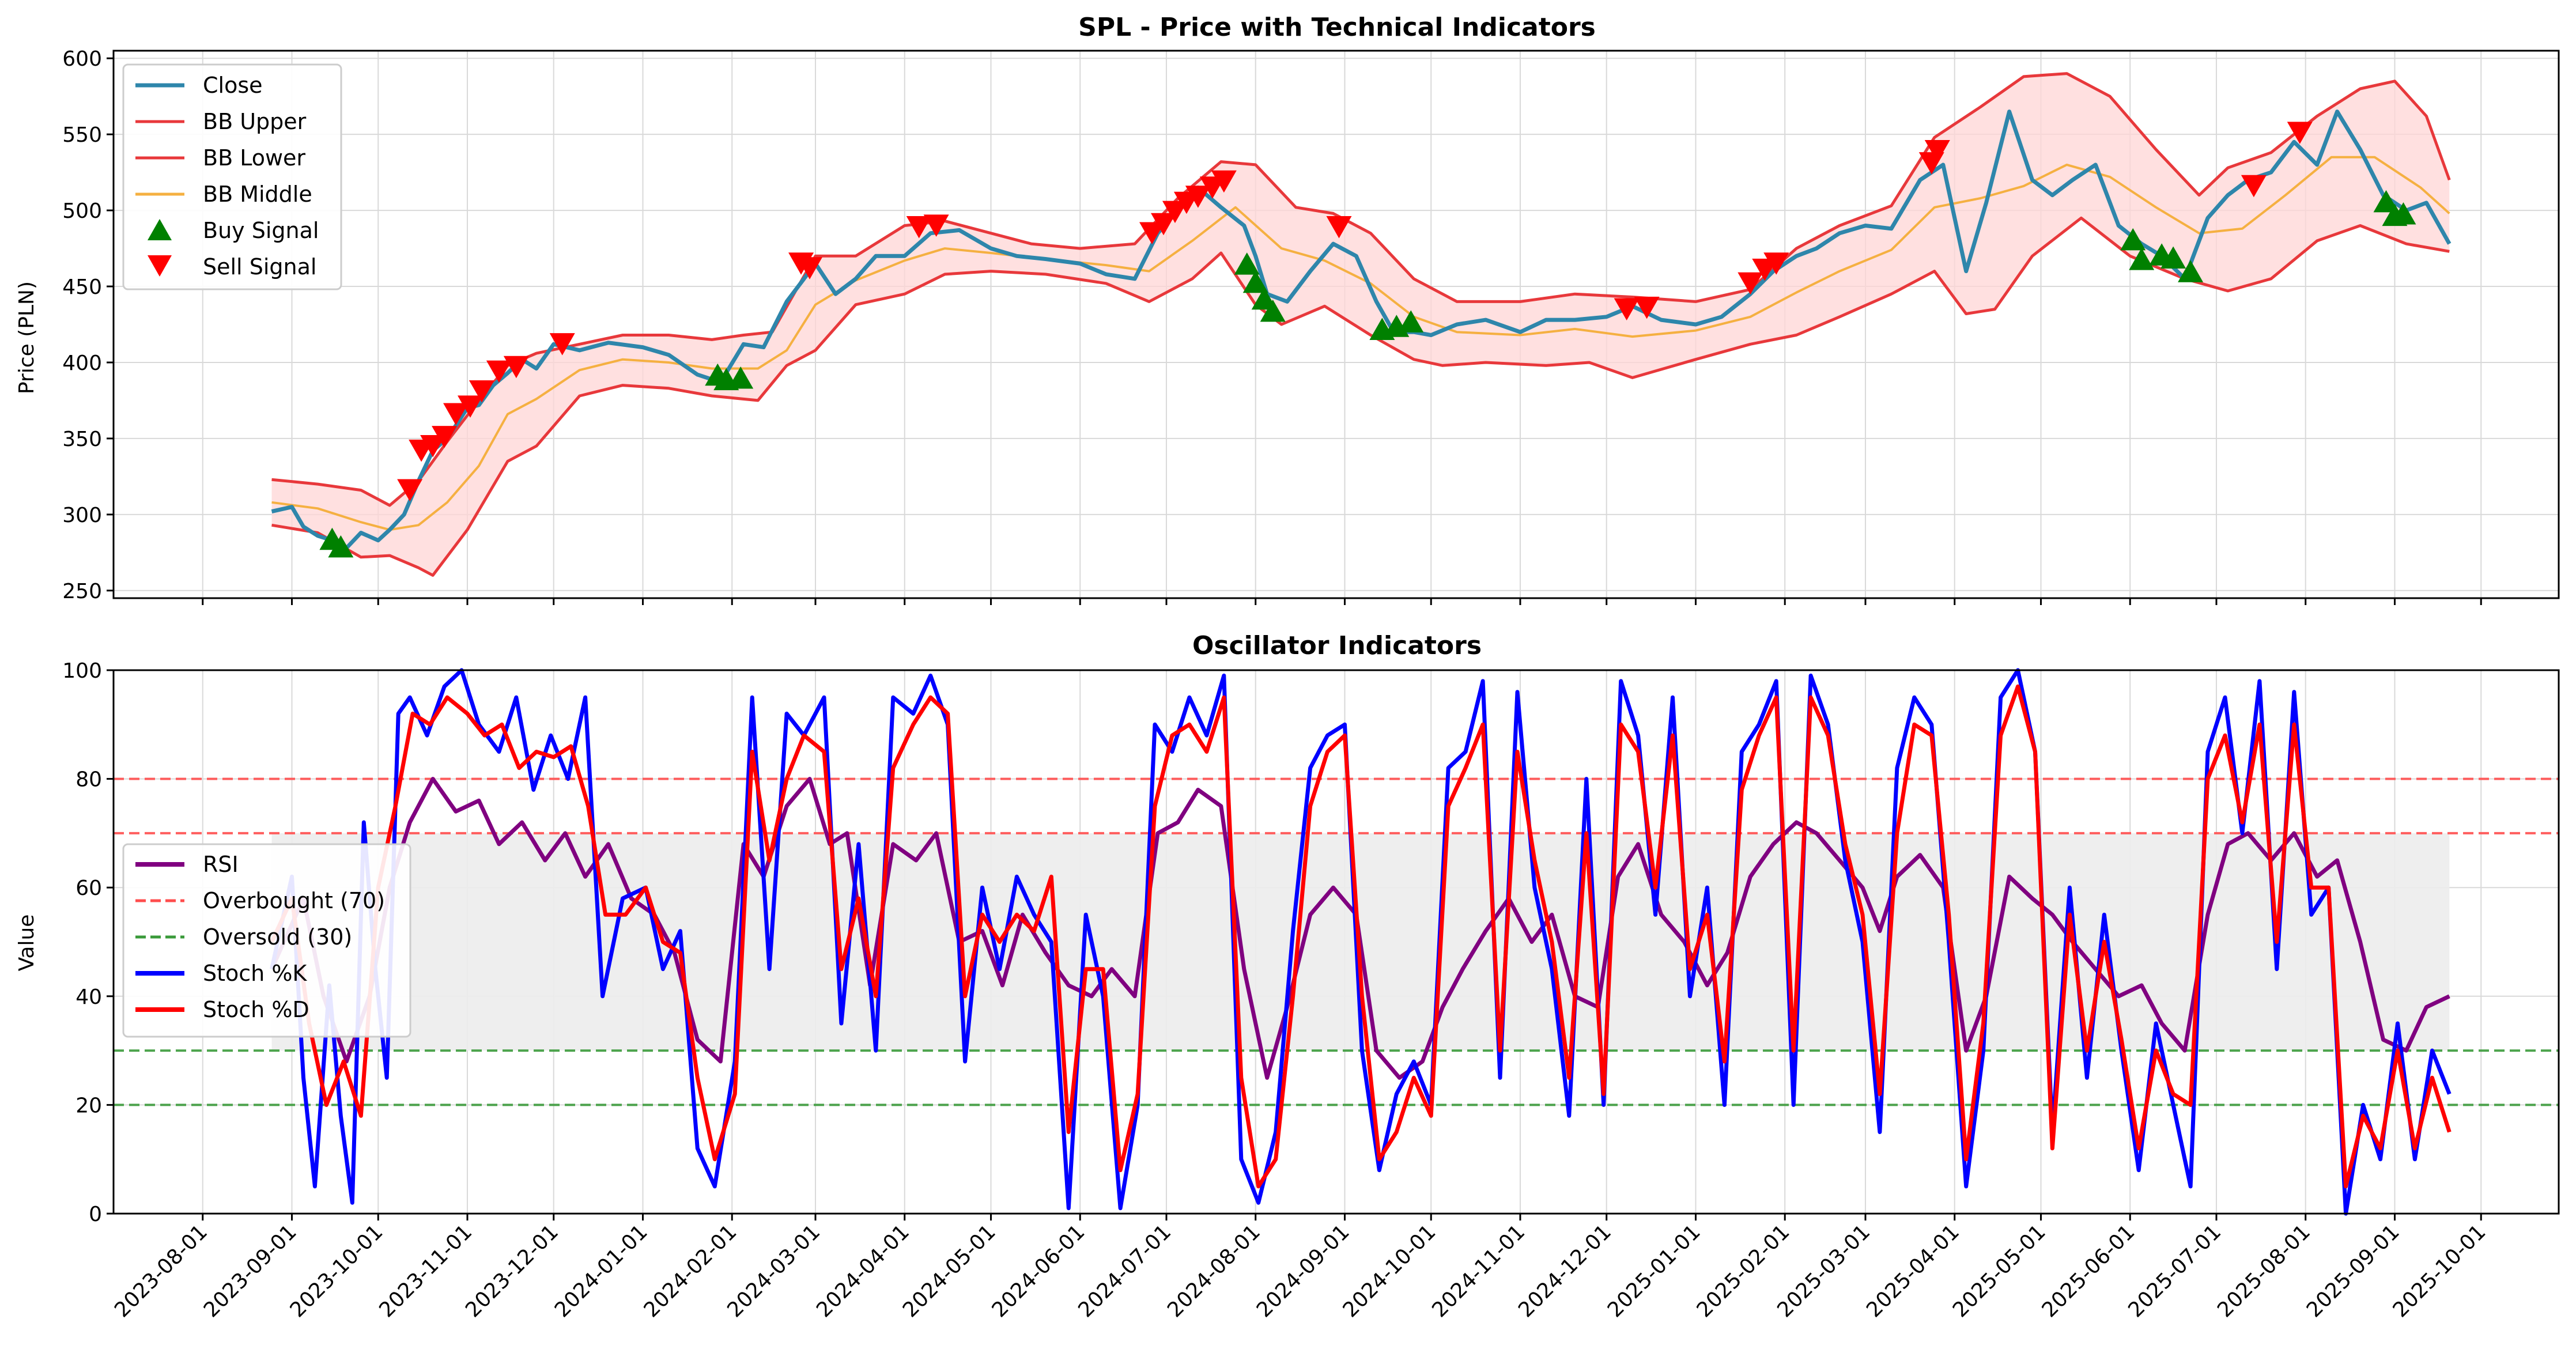 This screenshot has height=1364, width=2576. Describe the element at coordinates (82, 515) in the screenshot. I see `y-tick-label: 300` at that location.